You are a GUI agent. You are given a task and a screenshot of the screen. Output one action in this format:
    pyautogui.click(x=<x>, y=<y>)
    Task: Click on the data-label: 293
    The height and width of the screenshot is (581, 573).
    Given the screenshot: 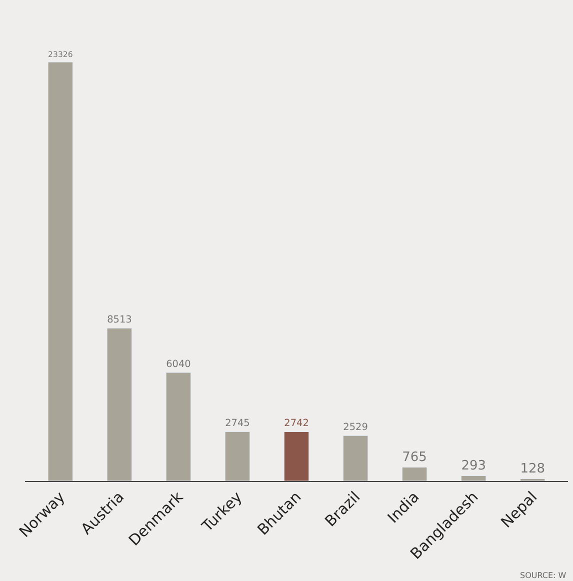 What is the action you would take?
    pyautogui.click(x=473, y=466)
    